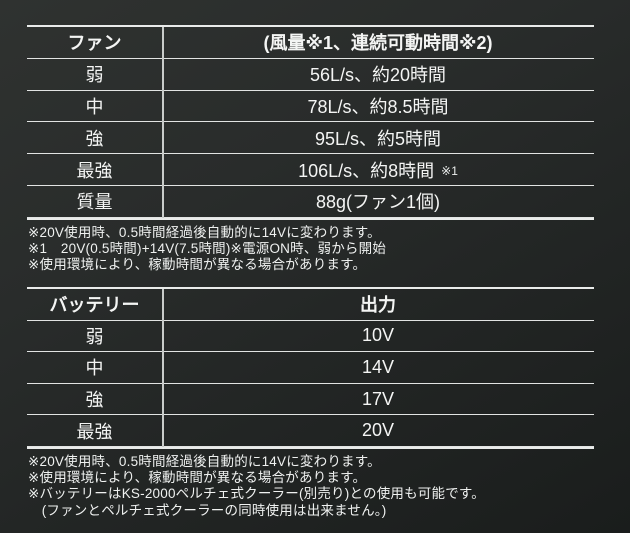 The width and height of the screenshot is (630, 533). What do you see at coordinates (310, 431) in the screenshot?
I see `table-row: 最強 20V` at bounding box center [310, 431].